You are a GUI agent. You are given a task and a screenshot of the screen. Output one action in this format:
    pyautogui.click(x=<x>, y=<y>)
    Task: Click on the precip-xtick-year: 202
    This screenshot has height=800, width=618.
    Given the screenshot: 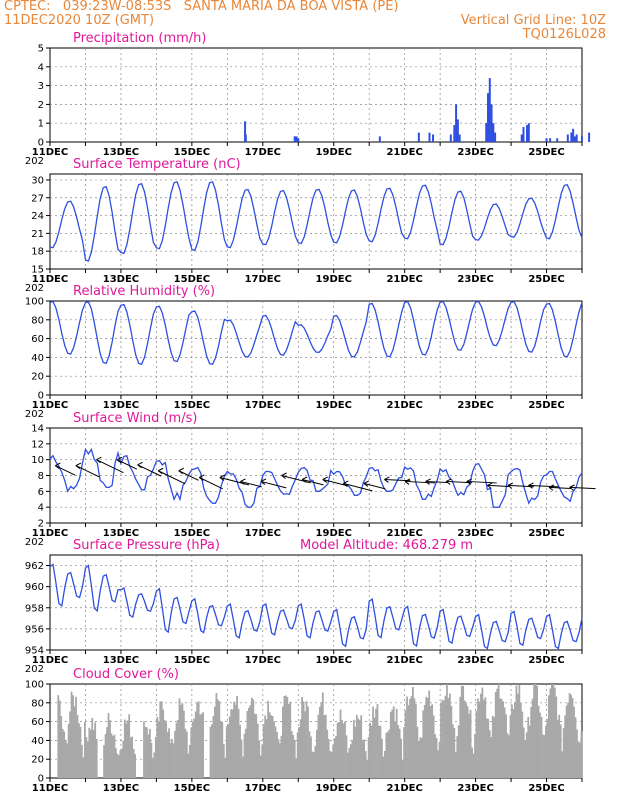 What is the action you would take?
    pyautogui.click(x=34, y=161)
    